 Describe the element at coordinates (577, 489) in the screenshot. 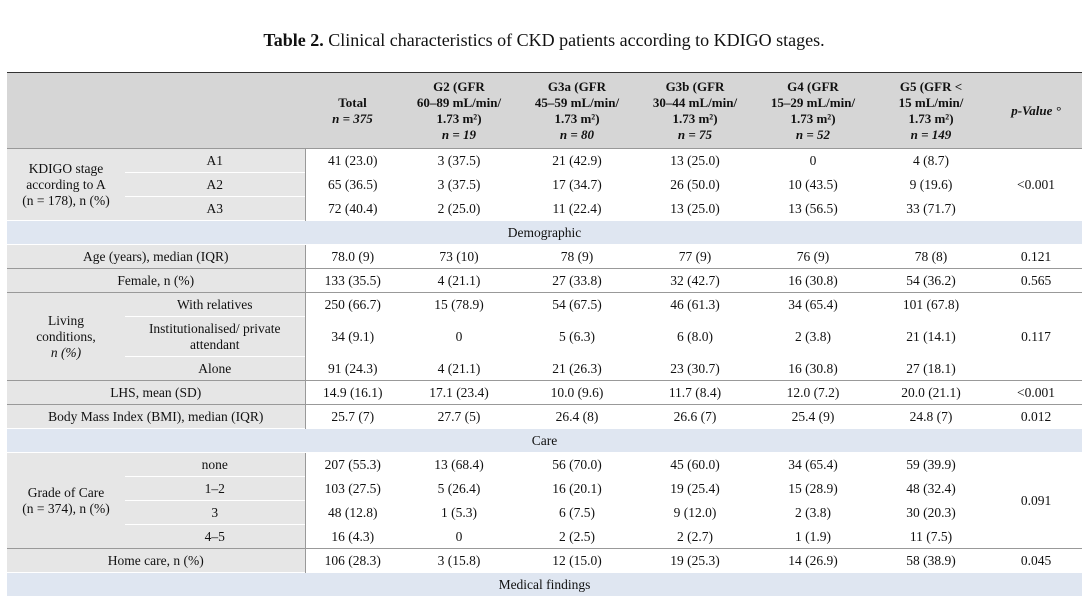

I see `cell: 16 (20.1)` at that location.